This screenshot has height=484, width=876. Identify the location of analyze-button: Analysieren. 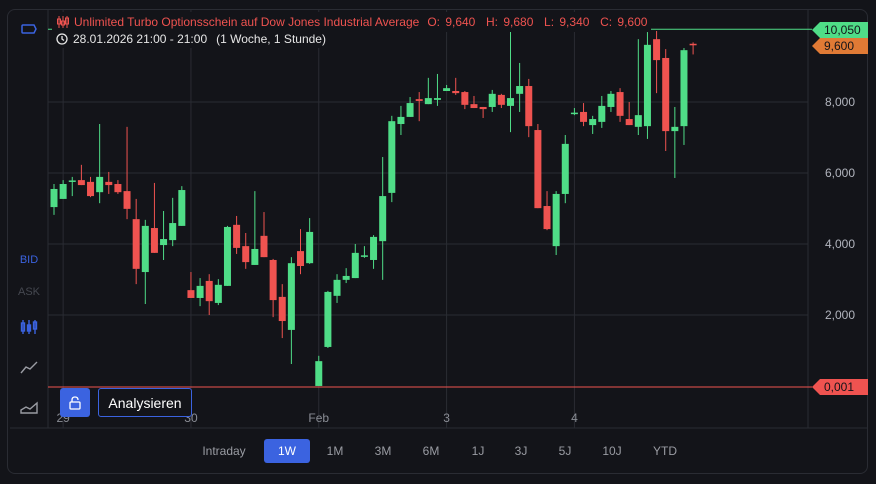
(145, 402).